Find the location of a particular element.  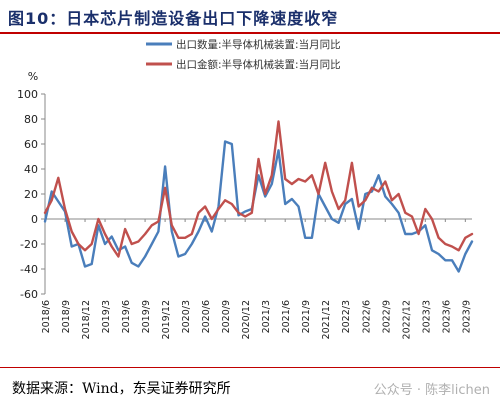

x-tick-label: 2022/9 is located at coordinates (386, 316).